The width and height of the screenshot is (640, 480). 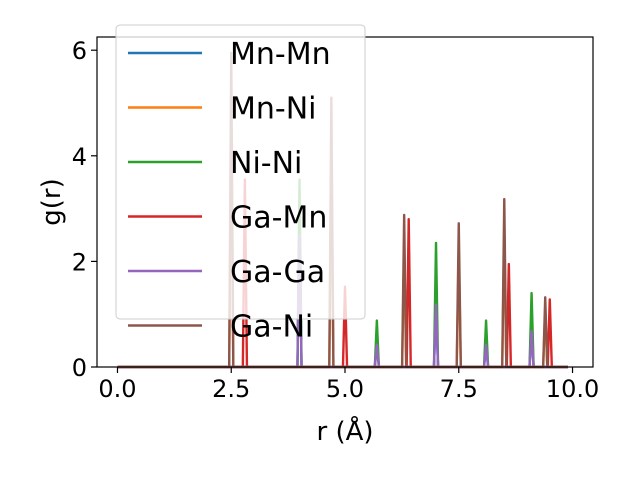 I want to click on legend-label: Ni-Ni, so click(x=266, y=163).